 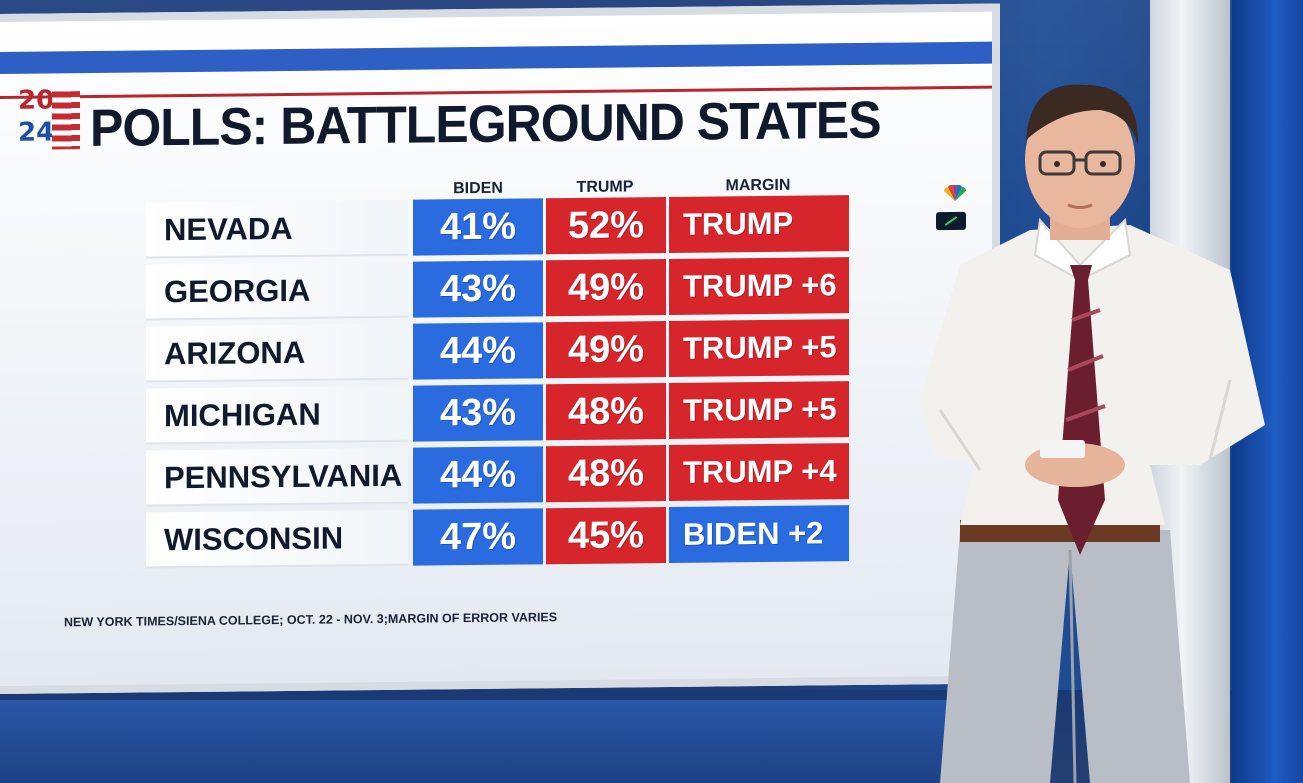 What do you see at coordinates (277, 477) in the screenshot?
I see `state-name: PENNSYLVANIA` at bounding box center [277, 477].